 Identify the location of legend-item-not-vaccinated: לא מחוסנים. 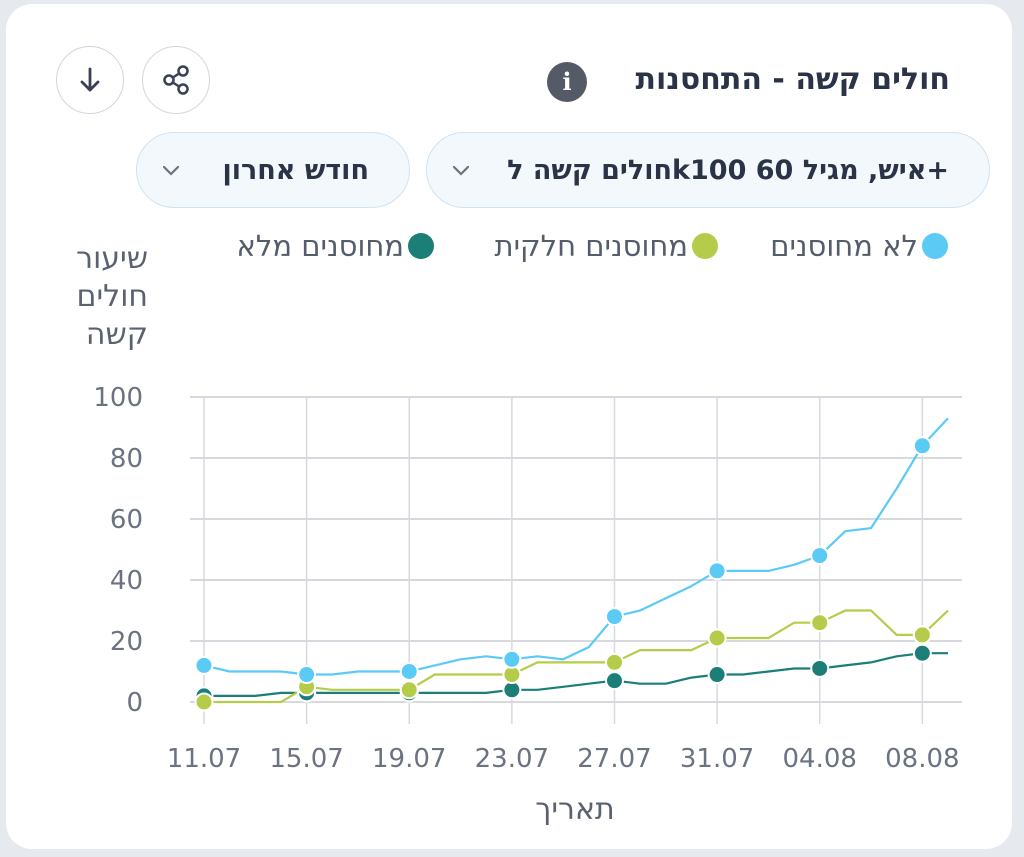
(845, 246).